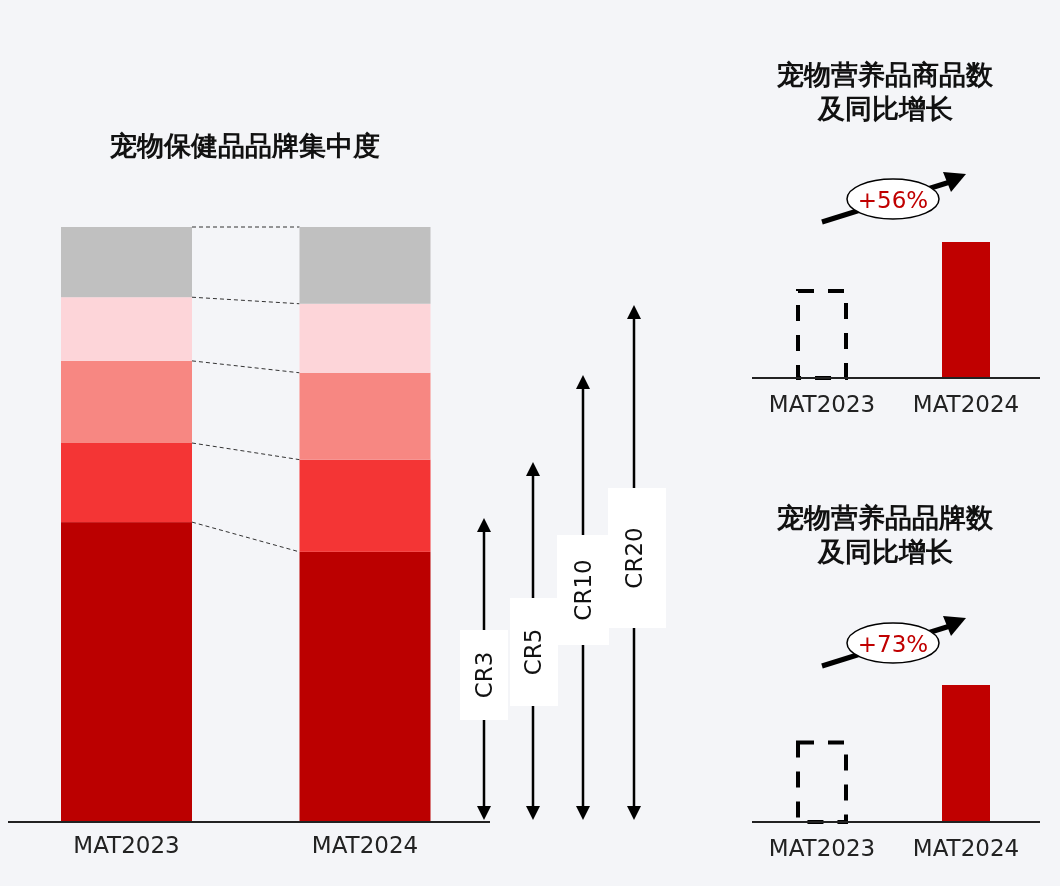 The height and width of the screenshot is (886, 1060). I want to click on text: CR10, so click(583, 590).